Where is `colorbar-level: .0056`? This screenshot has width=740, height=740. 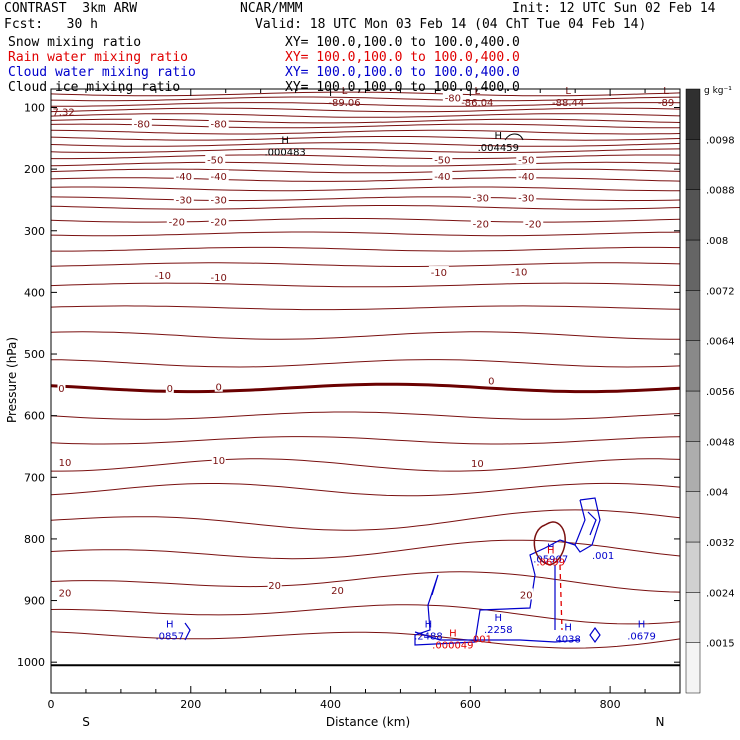 colorbar-level: .0056 is located at coordinates (720, 392).